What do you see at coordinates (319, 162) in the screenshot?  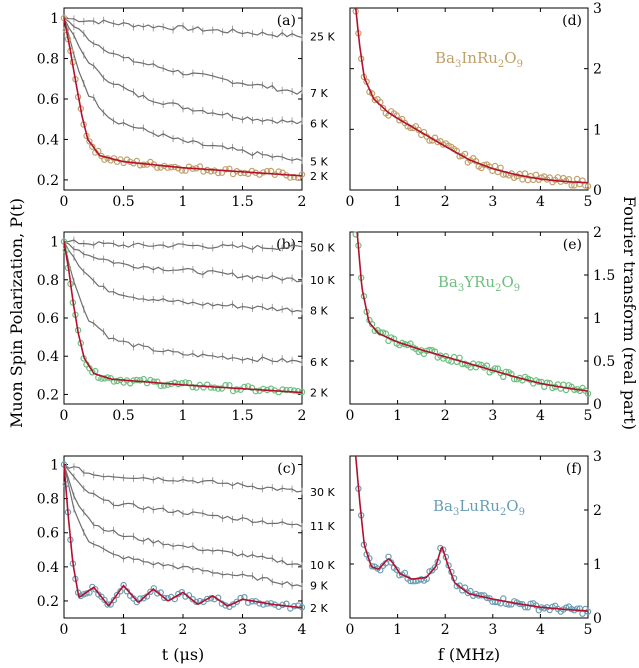 I see `temperature-label: 5 K` at bounding box center [319, 162].